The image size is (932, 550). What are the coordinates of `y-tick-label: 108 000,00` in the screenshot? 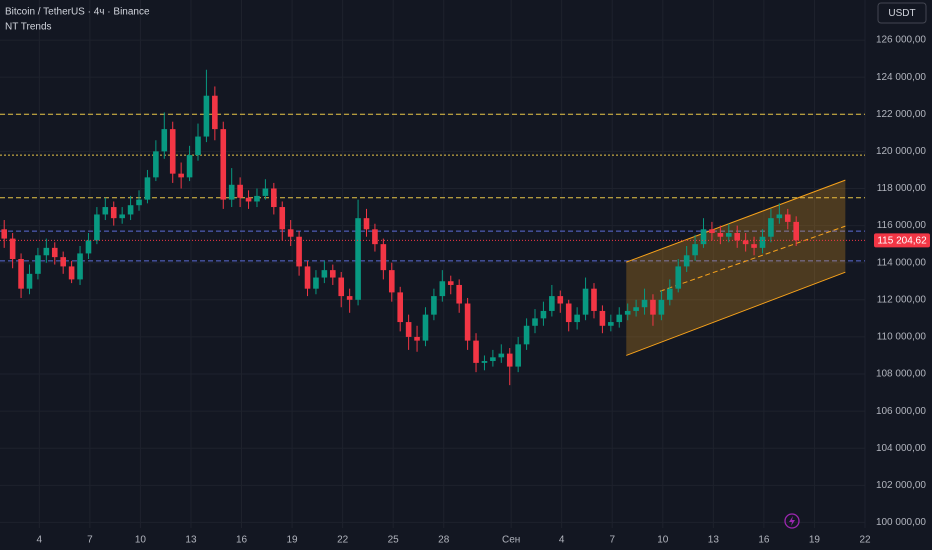 It's located at (901, 374).